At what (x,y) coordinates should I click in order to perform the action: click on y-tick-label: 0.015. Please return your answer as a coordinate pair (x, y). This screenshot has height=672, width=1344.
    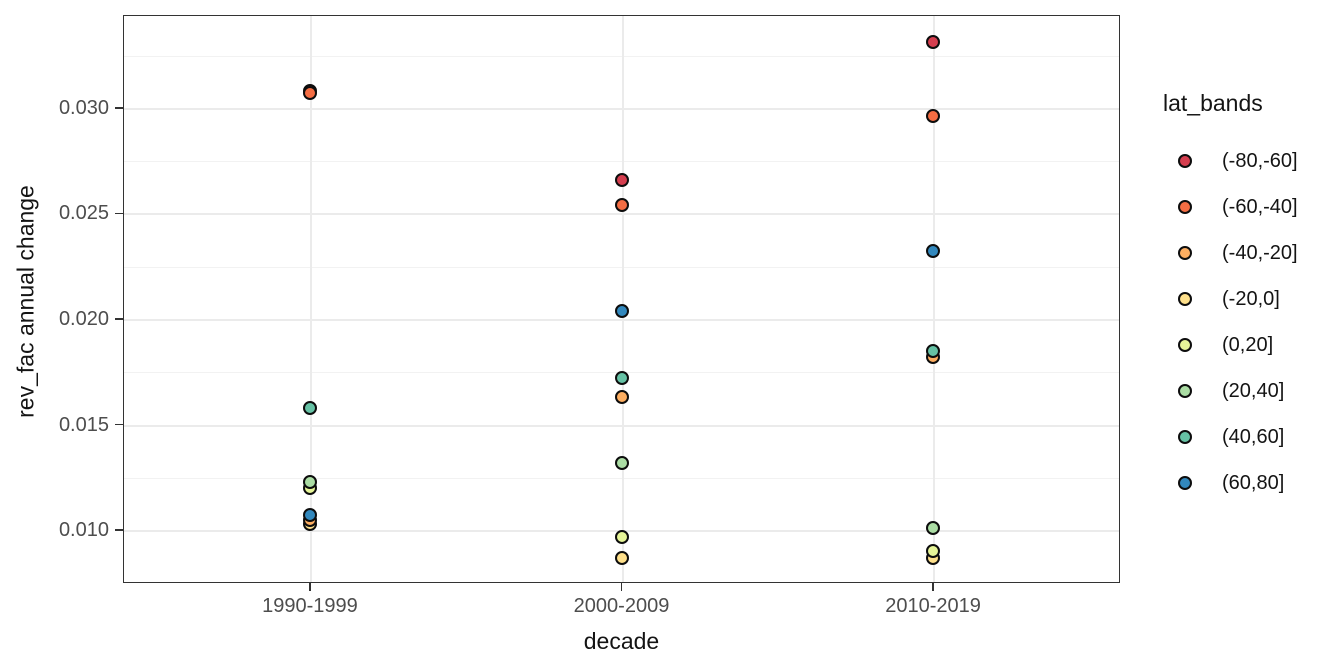
    Looking at the image, I should click on (83, 424).